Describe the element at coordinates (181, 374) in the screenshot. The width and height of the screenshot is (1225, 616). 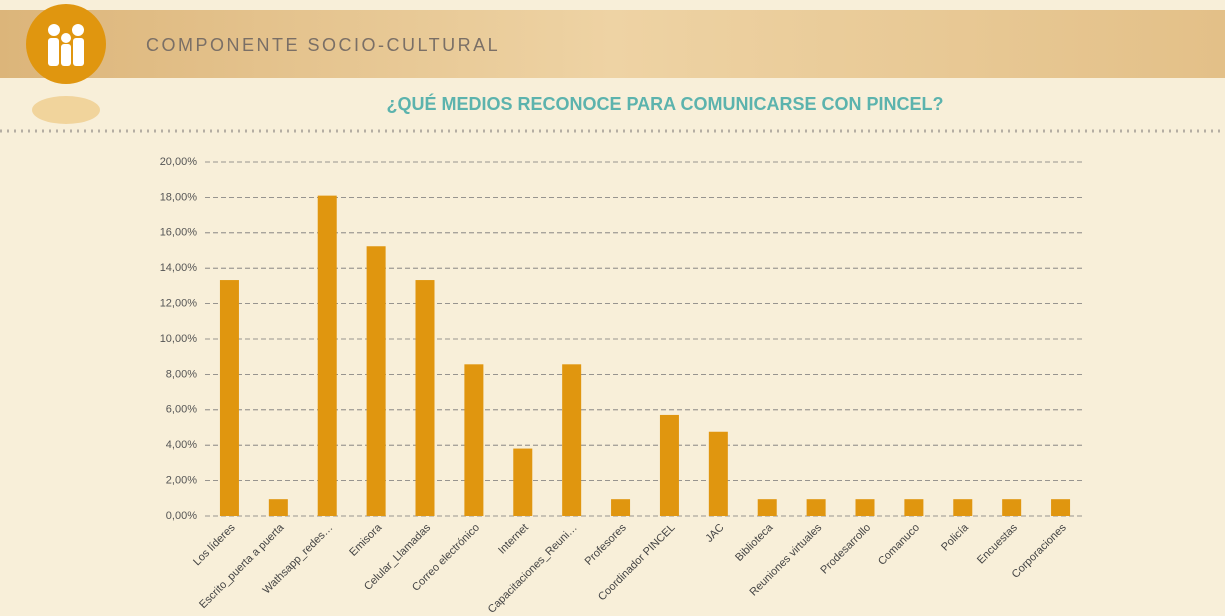
I see `y-tick-label: 8,00%` at that location.